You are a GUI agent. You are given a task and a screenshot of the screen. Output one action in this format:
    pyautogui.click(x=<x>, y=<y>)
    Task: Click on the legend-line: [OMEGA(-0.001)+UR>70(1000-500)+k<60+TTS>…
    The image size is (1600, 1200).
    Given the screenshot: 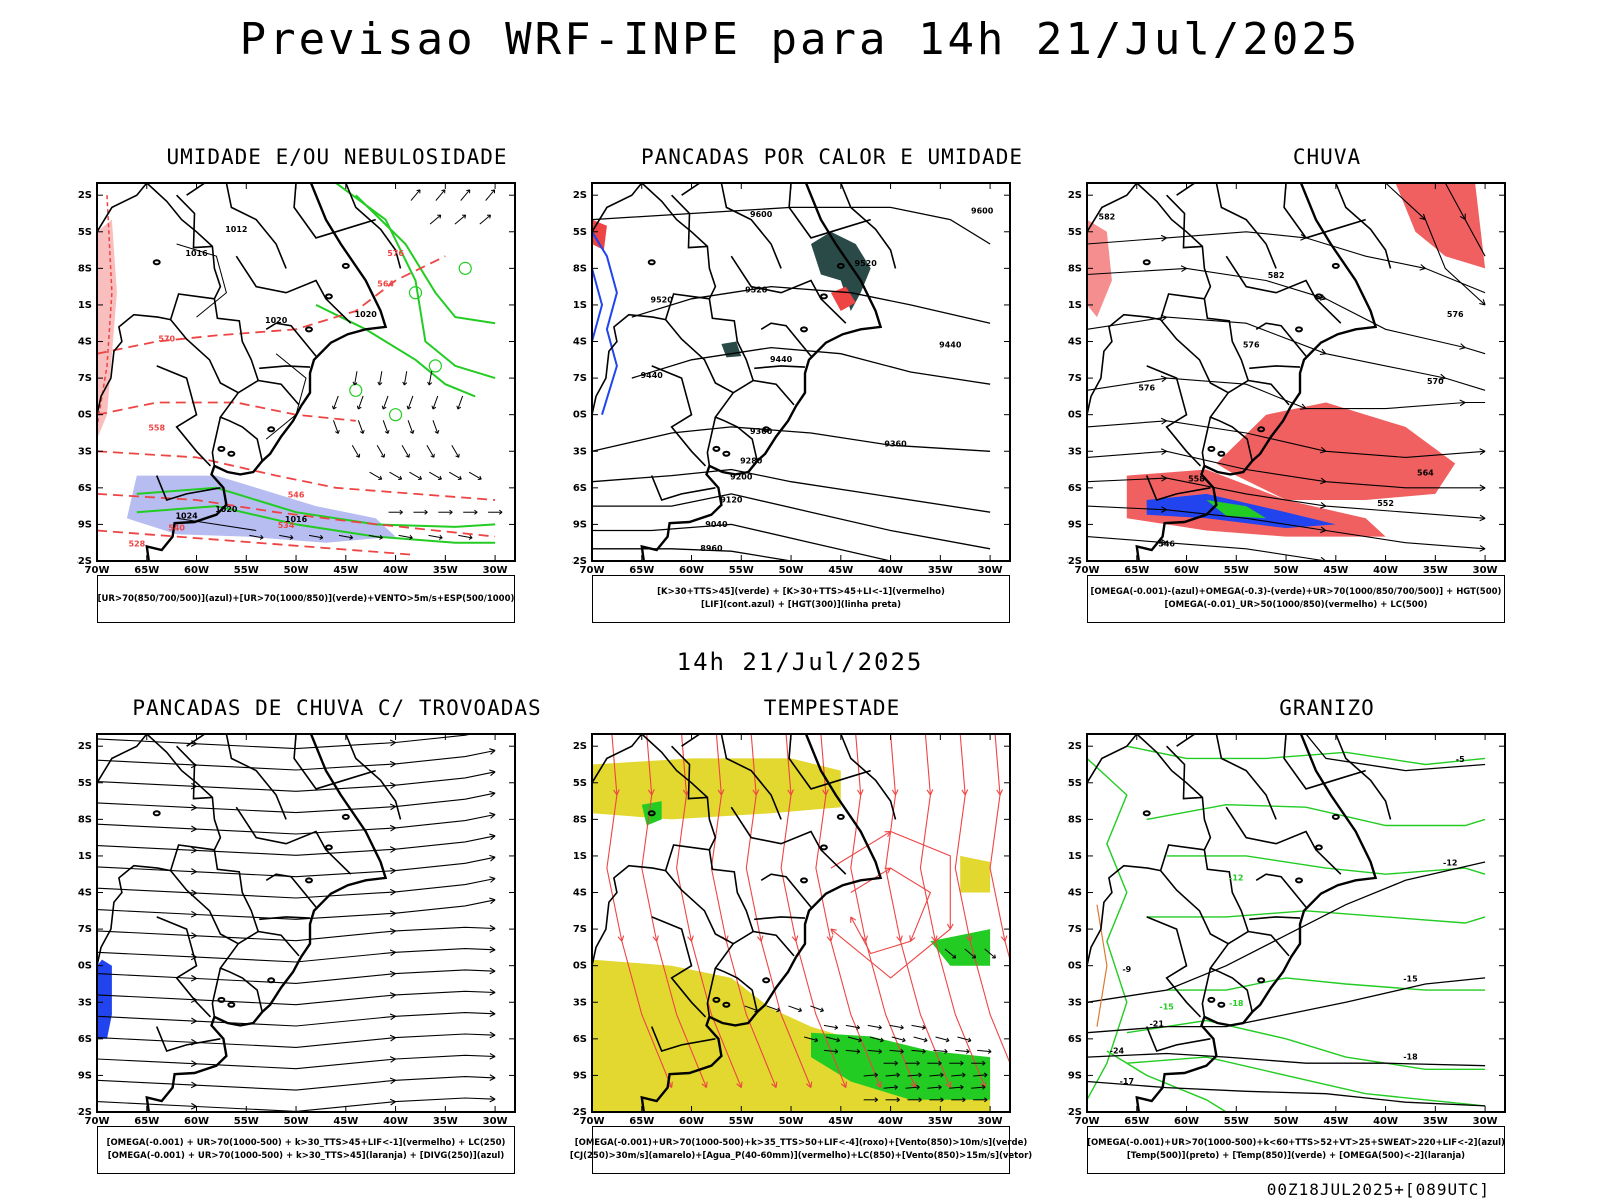 What is the action you would take?
    pyautogui.click(x=1296, y=1143)
    